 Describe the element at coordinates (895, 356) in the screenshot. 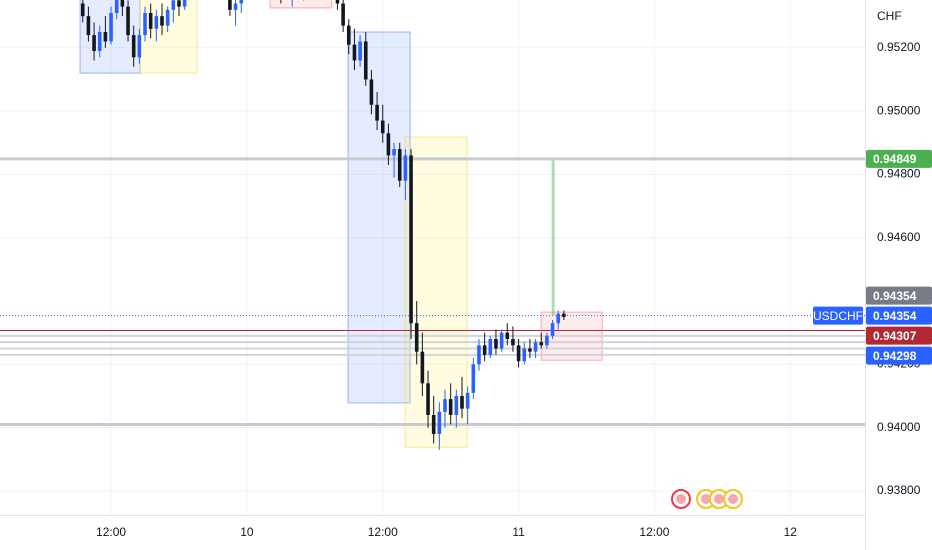

I see `price-tag-label: 0.94298` at that location.